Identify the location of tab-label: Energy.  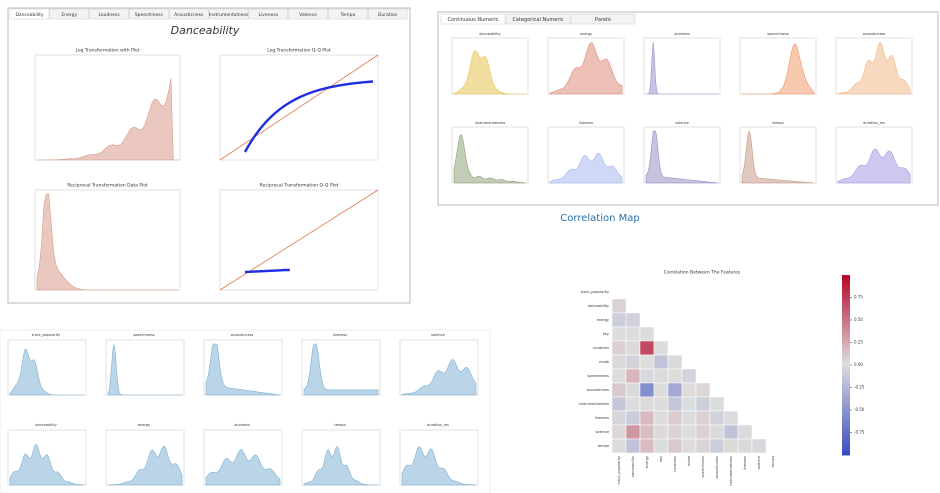
(69, 15).